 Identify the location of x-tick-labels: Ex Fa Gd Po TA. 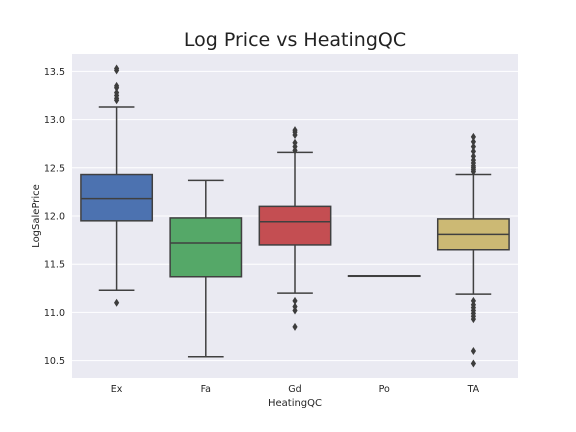
(295, 389).